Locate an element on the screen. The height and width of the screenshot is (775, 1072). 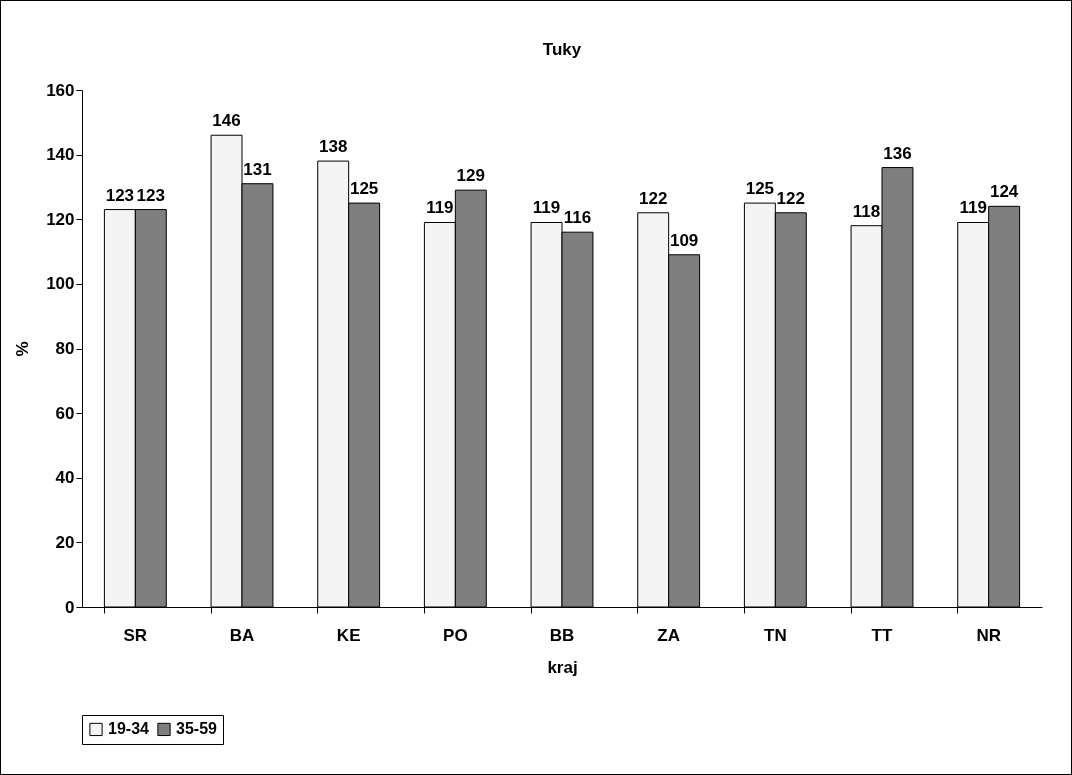
y-axis-title: % is located at coordinates (23, 349).